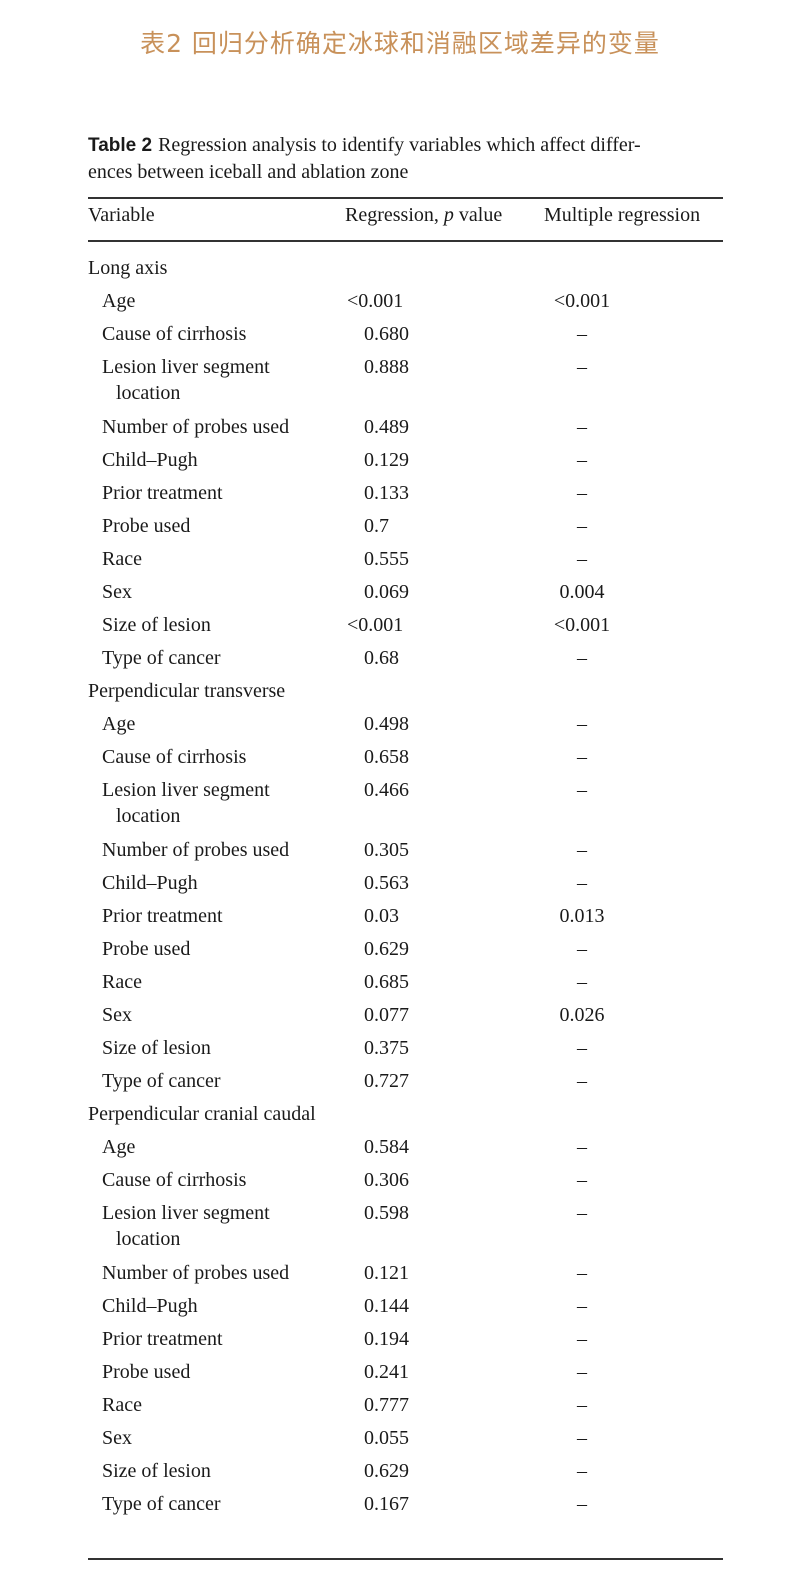 This screenshot has width=800, height=1581. Describe the element at coordinates (386, 883) in the screenshot. I see `regression-p-value: 0.563` at that location.